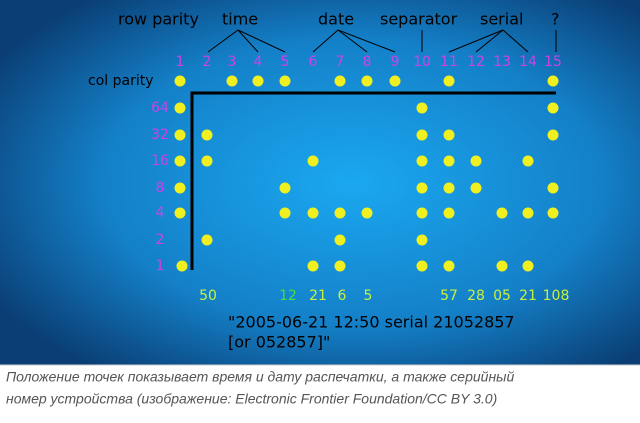 The width and height of the screenshot is (640, 423). Describe the element at coordinates (288, 296) in the screenshot. I see `decoded-value: 12` at that location.